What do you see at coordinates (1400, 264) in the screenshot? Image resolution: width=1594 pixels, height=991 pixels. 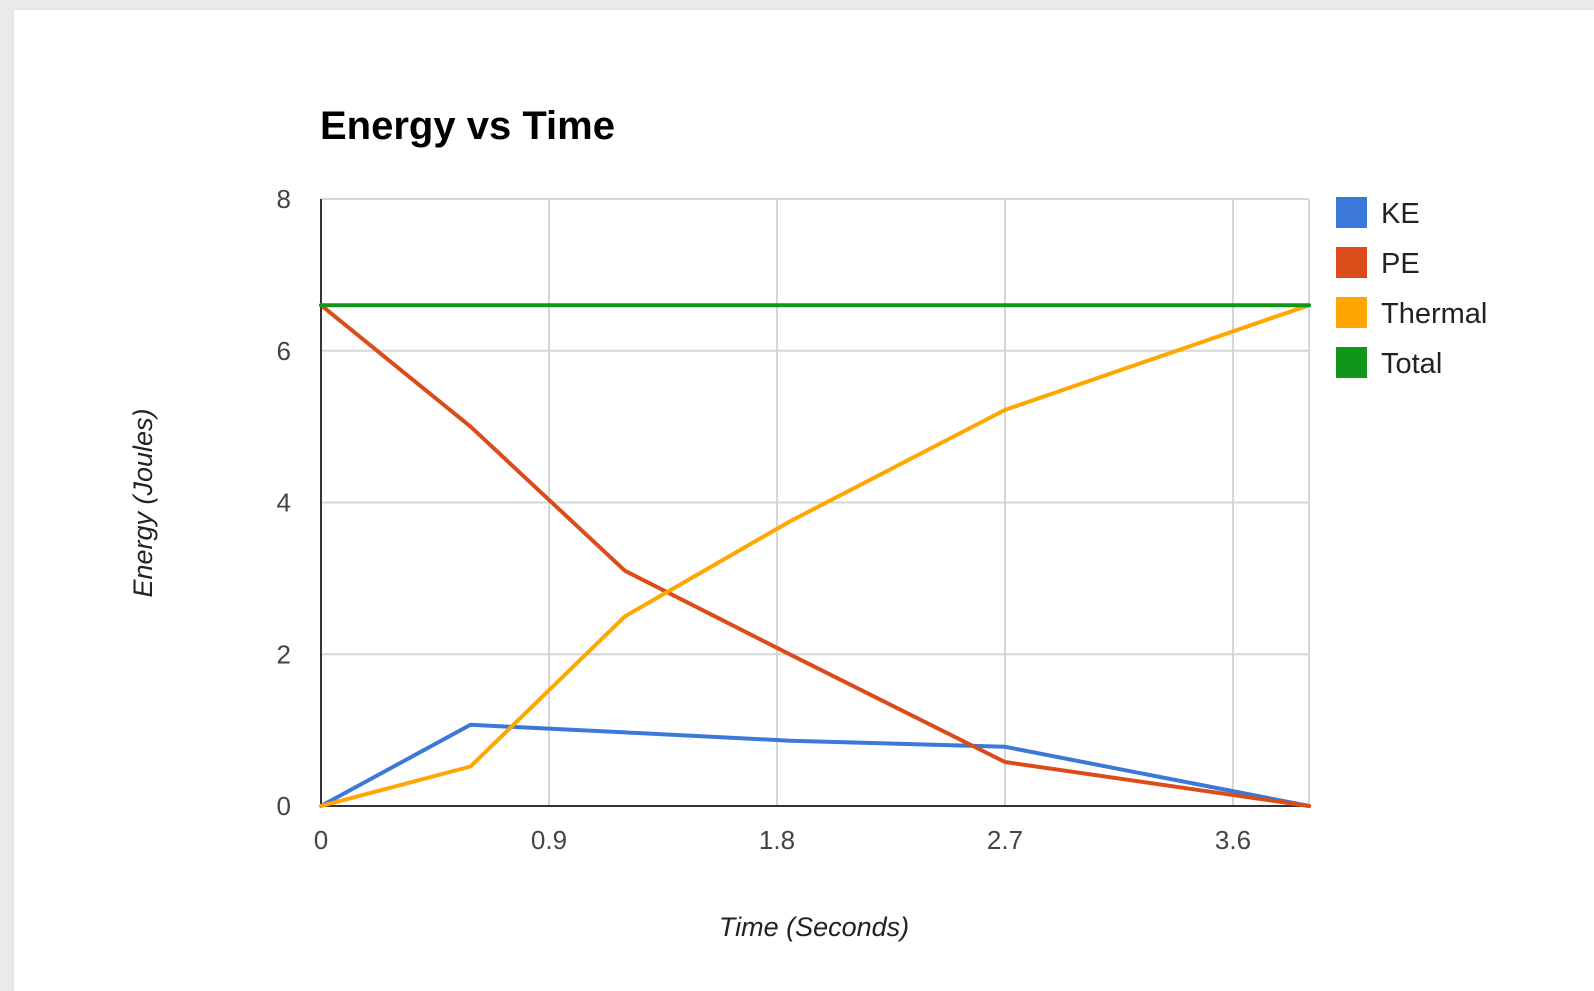 I see `legend-label-pe: PE` at bounding box center [1400, 264].